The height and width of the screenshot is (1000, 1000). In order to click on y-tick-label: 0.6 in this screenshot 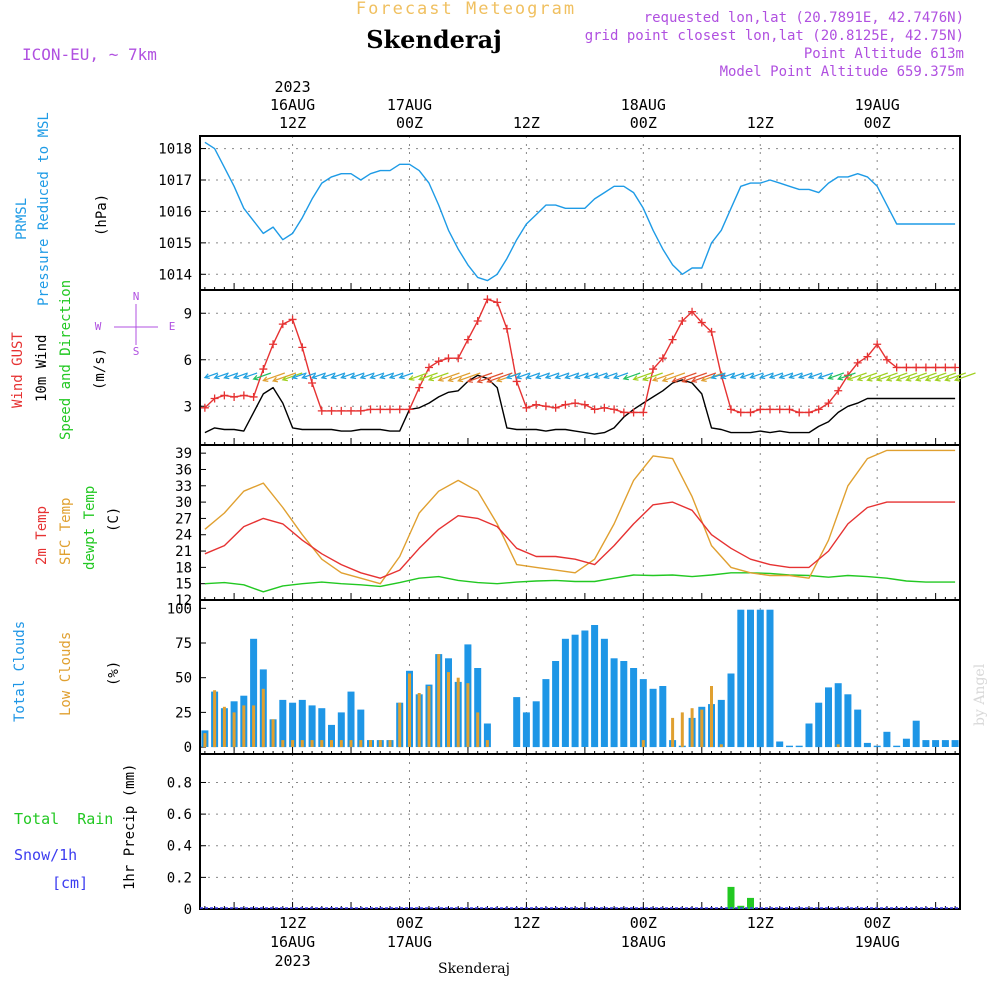, I will do `click(179, 815)`.